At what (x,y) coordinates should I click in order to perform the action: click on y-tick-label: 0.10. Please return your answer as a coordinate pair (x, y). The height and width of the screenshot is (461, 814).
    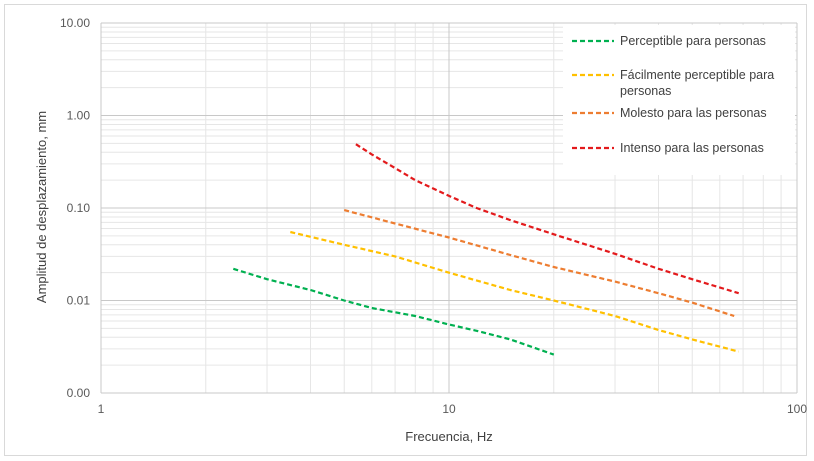
    Looking at the image, I should click on (79, 208).